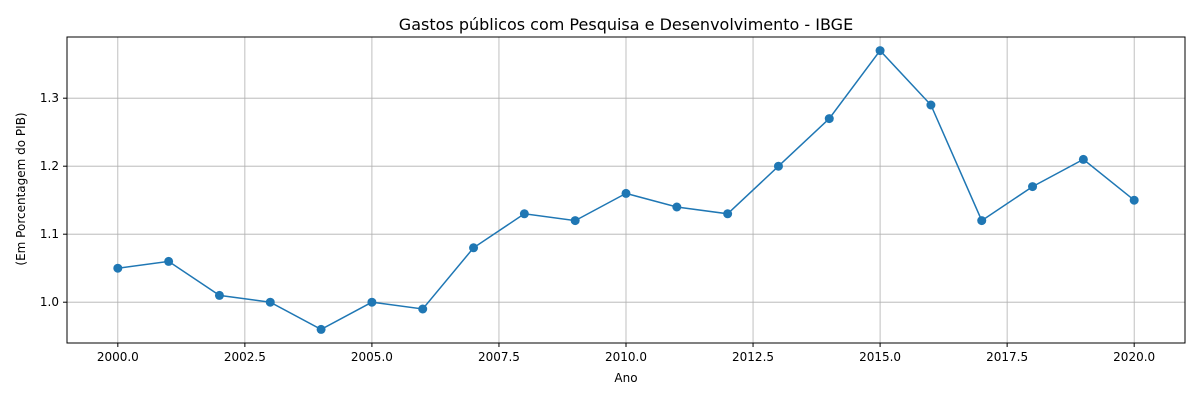 This screenshot has height=400, width=1200. Describe the element at coordinates (1007, 357) in the screenshot. I see `x-tick-label: 2017.5` at that location.